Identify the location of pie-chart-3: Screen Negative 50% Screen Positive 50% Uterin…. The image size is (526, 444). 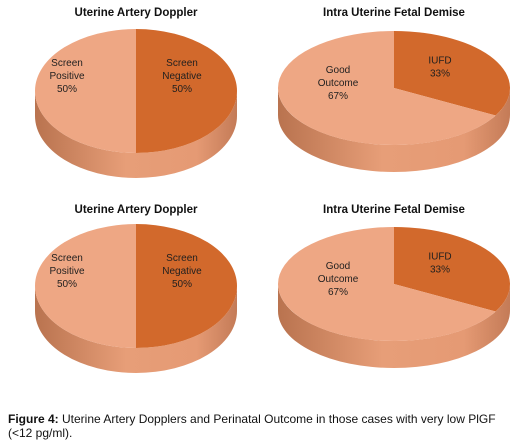
(136, 288).